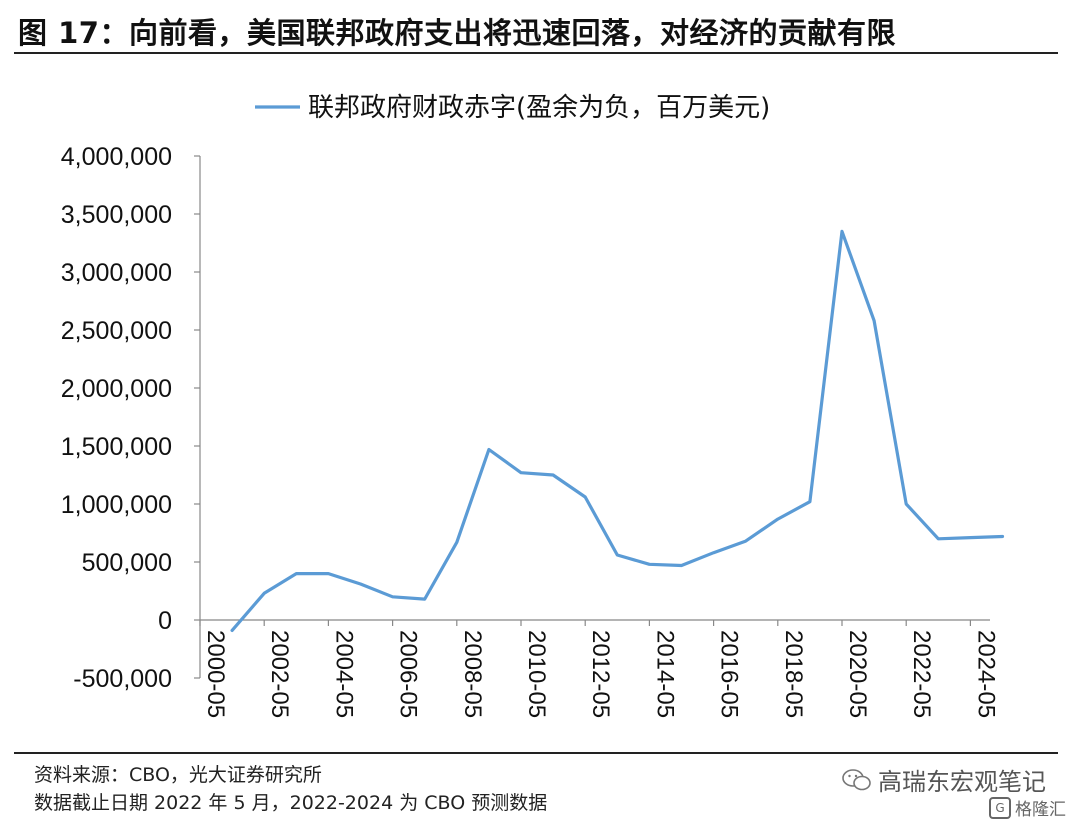 The image size is (1080, 824). Describe the element at coordinates (127, 563) in the screenshot. I see `y-tick-label: 500,000` at that location.